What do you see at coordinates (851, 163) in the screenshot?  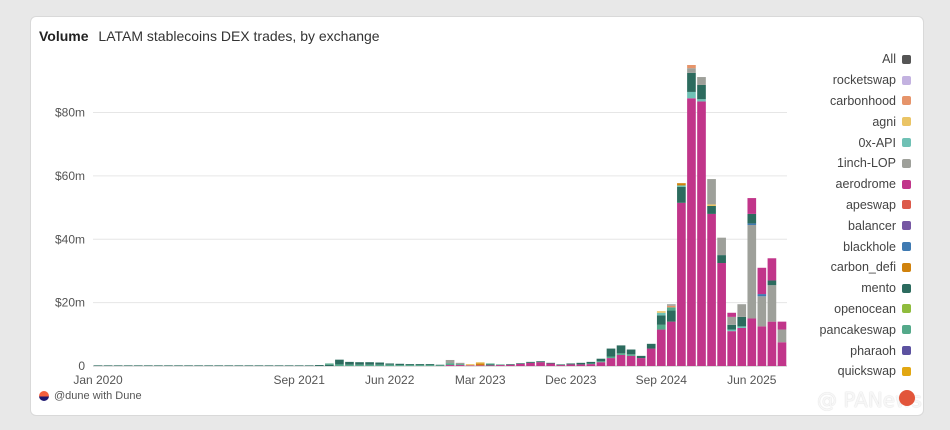 I see `legend-item-1inch-lop: 1inch-LOP` at bounding box center [851, 163].